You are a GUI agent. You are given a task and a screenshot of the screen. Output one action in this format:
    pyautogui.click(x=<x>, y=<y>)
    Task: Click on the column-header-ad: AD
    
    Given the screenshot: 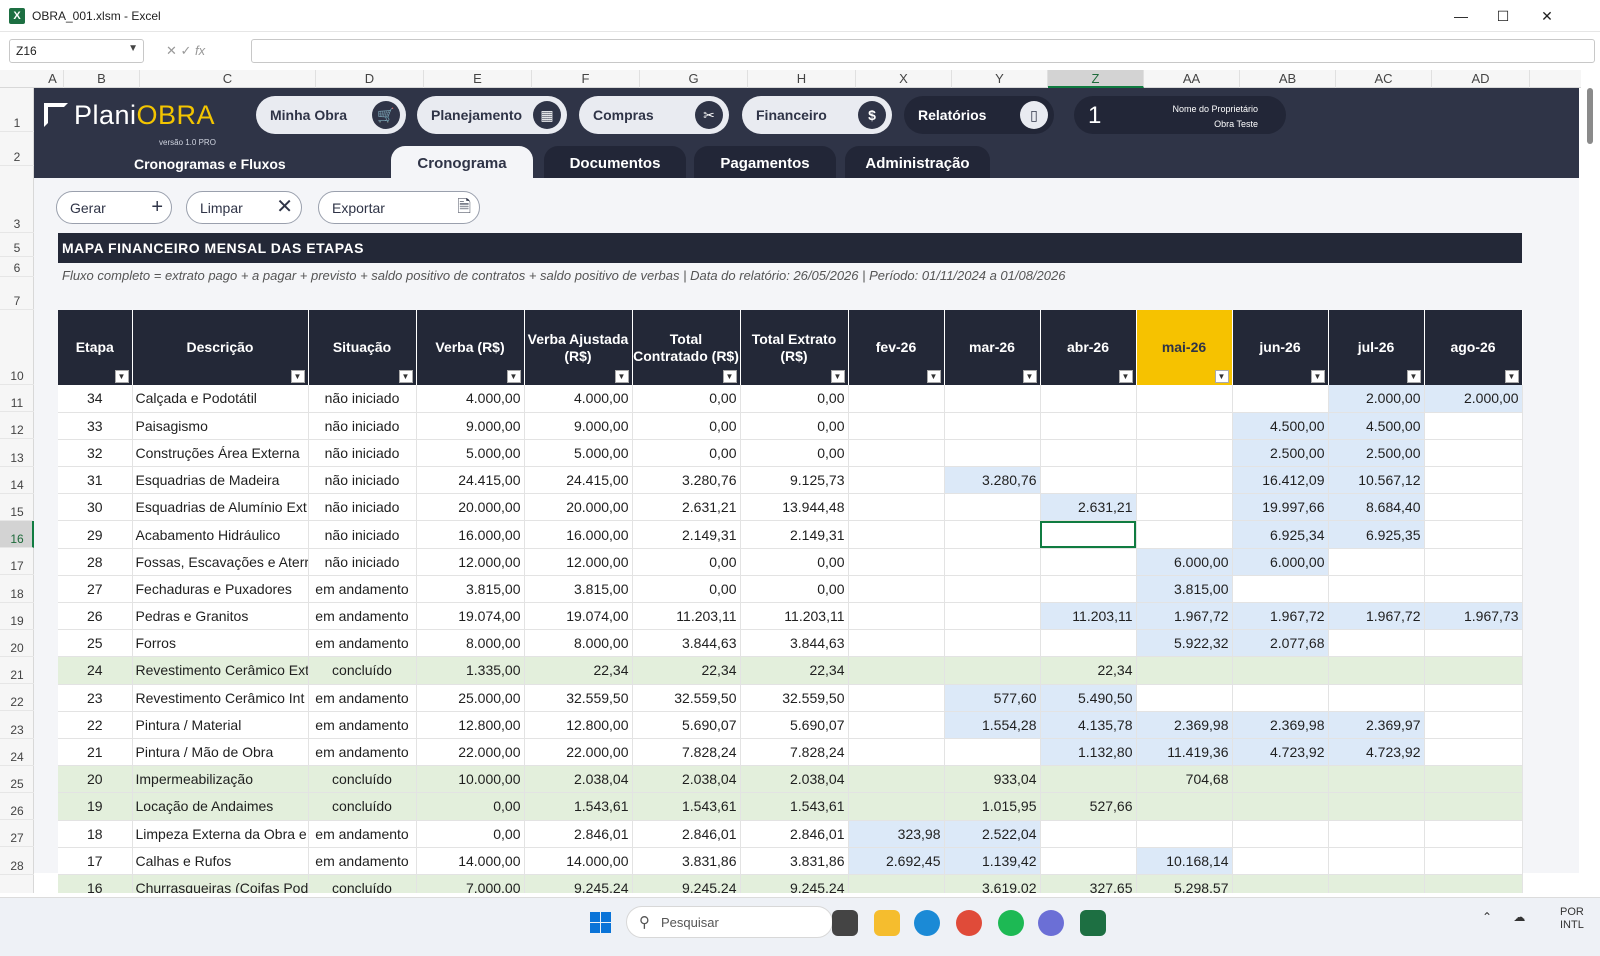 What is the action you would take?
    pyautogui.click(x=1481, y=79)
    